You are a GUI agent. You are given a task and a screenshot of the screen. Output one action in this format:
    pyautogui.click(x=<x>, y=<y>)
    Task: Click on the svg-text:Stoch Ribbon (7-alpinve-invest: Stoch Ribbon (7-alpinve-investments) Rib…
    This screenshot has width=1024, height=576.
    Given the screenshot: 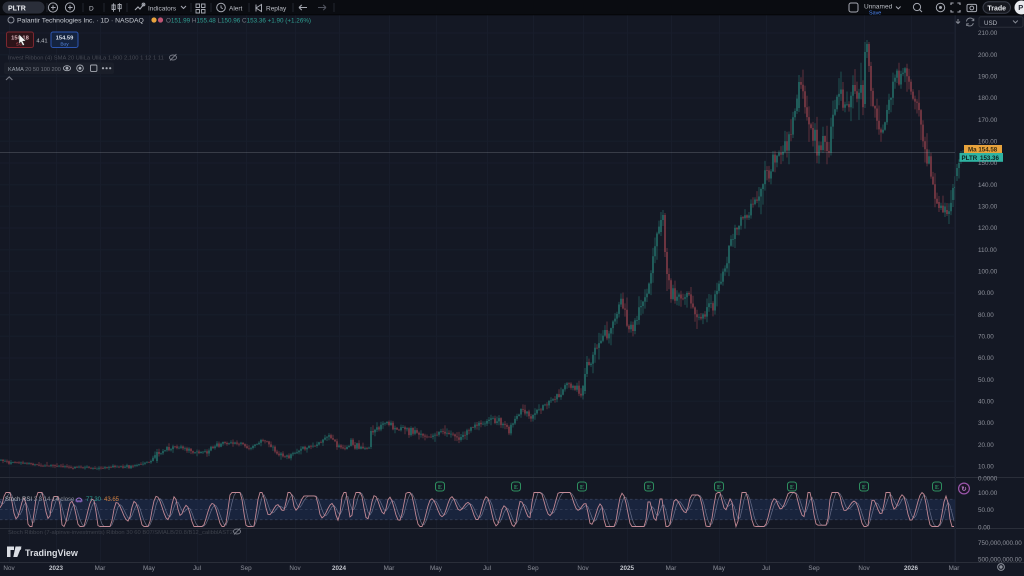 What is the action you would take?
    pyautogui.click(x=120, y=533)
    